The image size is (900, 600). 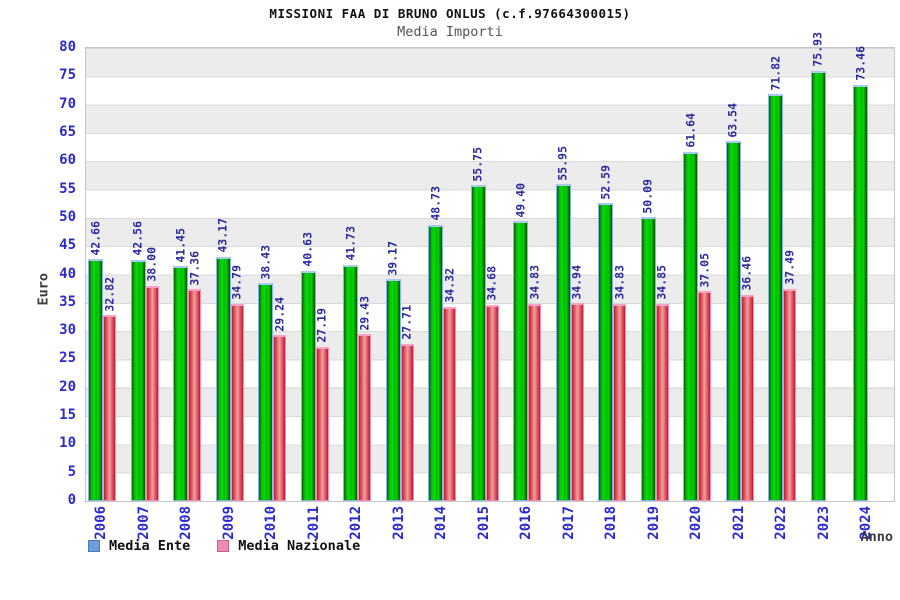 What do you see at coordinates (491, 283) in the screenshot?
I see `value-label-media-nazionale-2015: 34.68` at bounding box center [491, 283].